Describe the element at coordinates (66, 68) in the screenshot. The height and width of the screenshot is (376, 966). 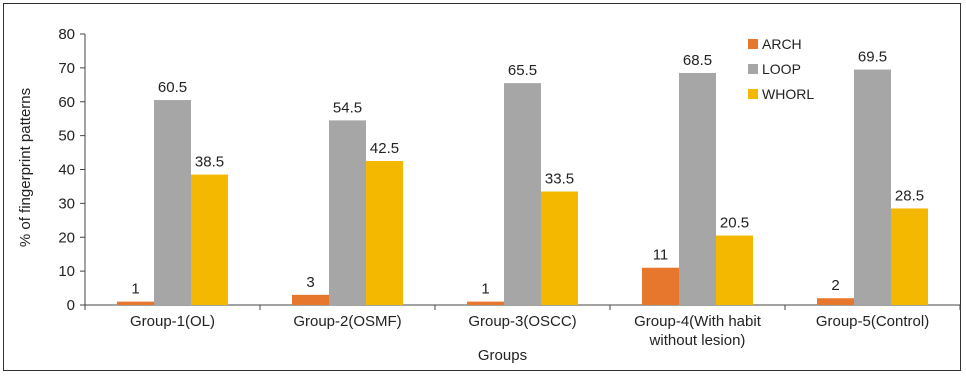
I see `y-tick-label: 70` at that location.